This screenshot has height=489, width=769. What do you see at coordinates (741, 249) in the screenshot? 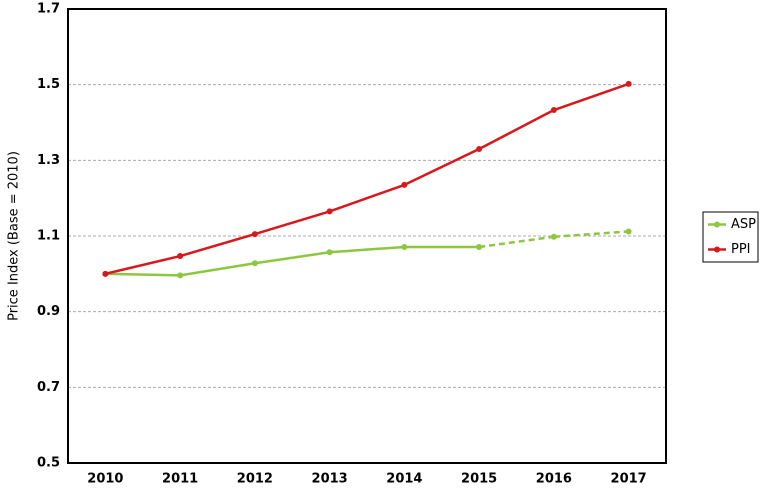
I see `legend-label: PPI` at bounding box center [741, 249].